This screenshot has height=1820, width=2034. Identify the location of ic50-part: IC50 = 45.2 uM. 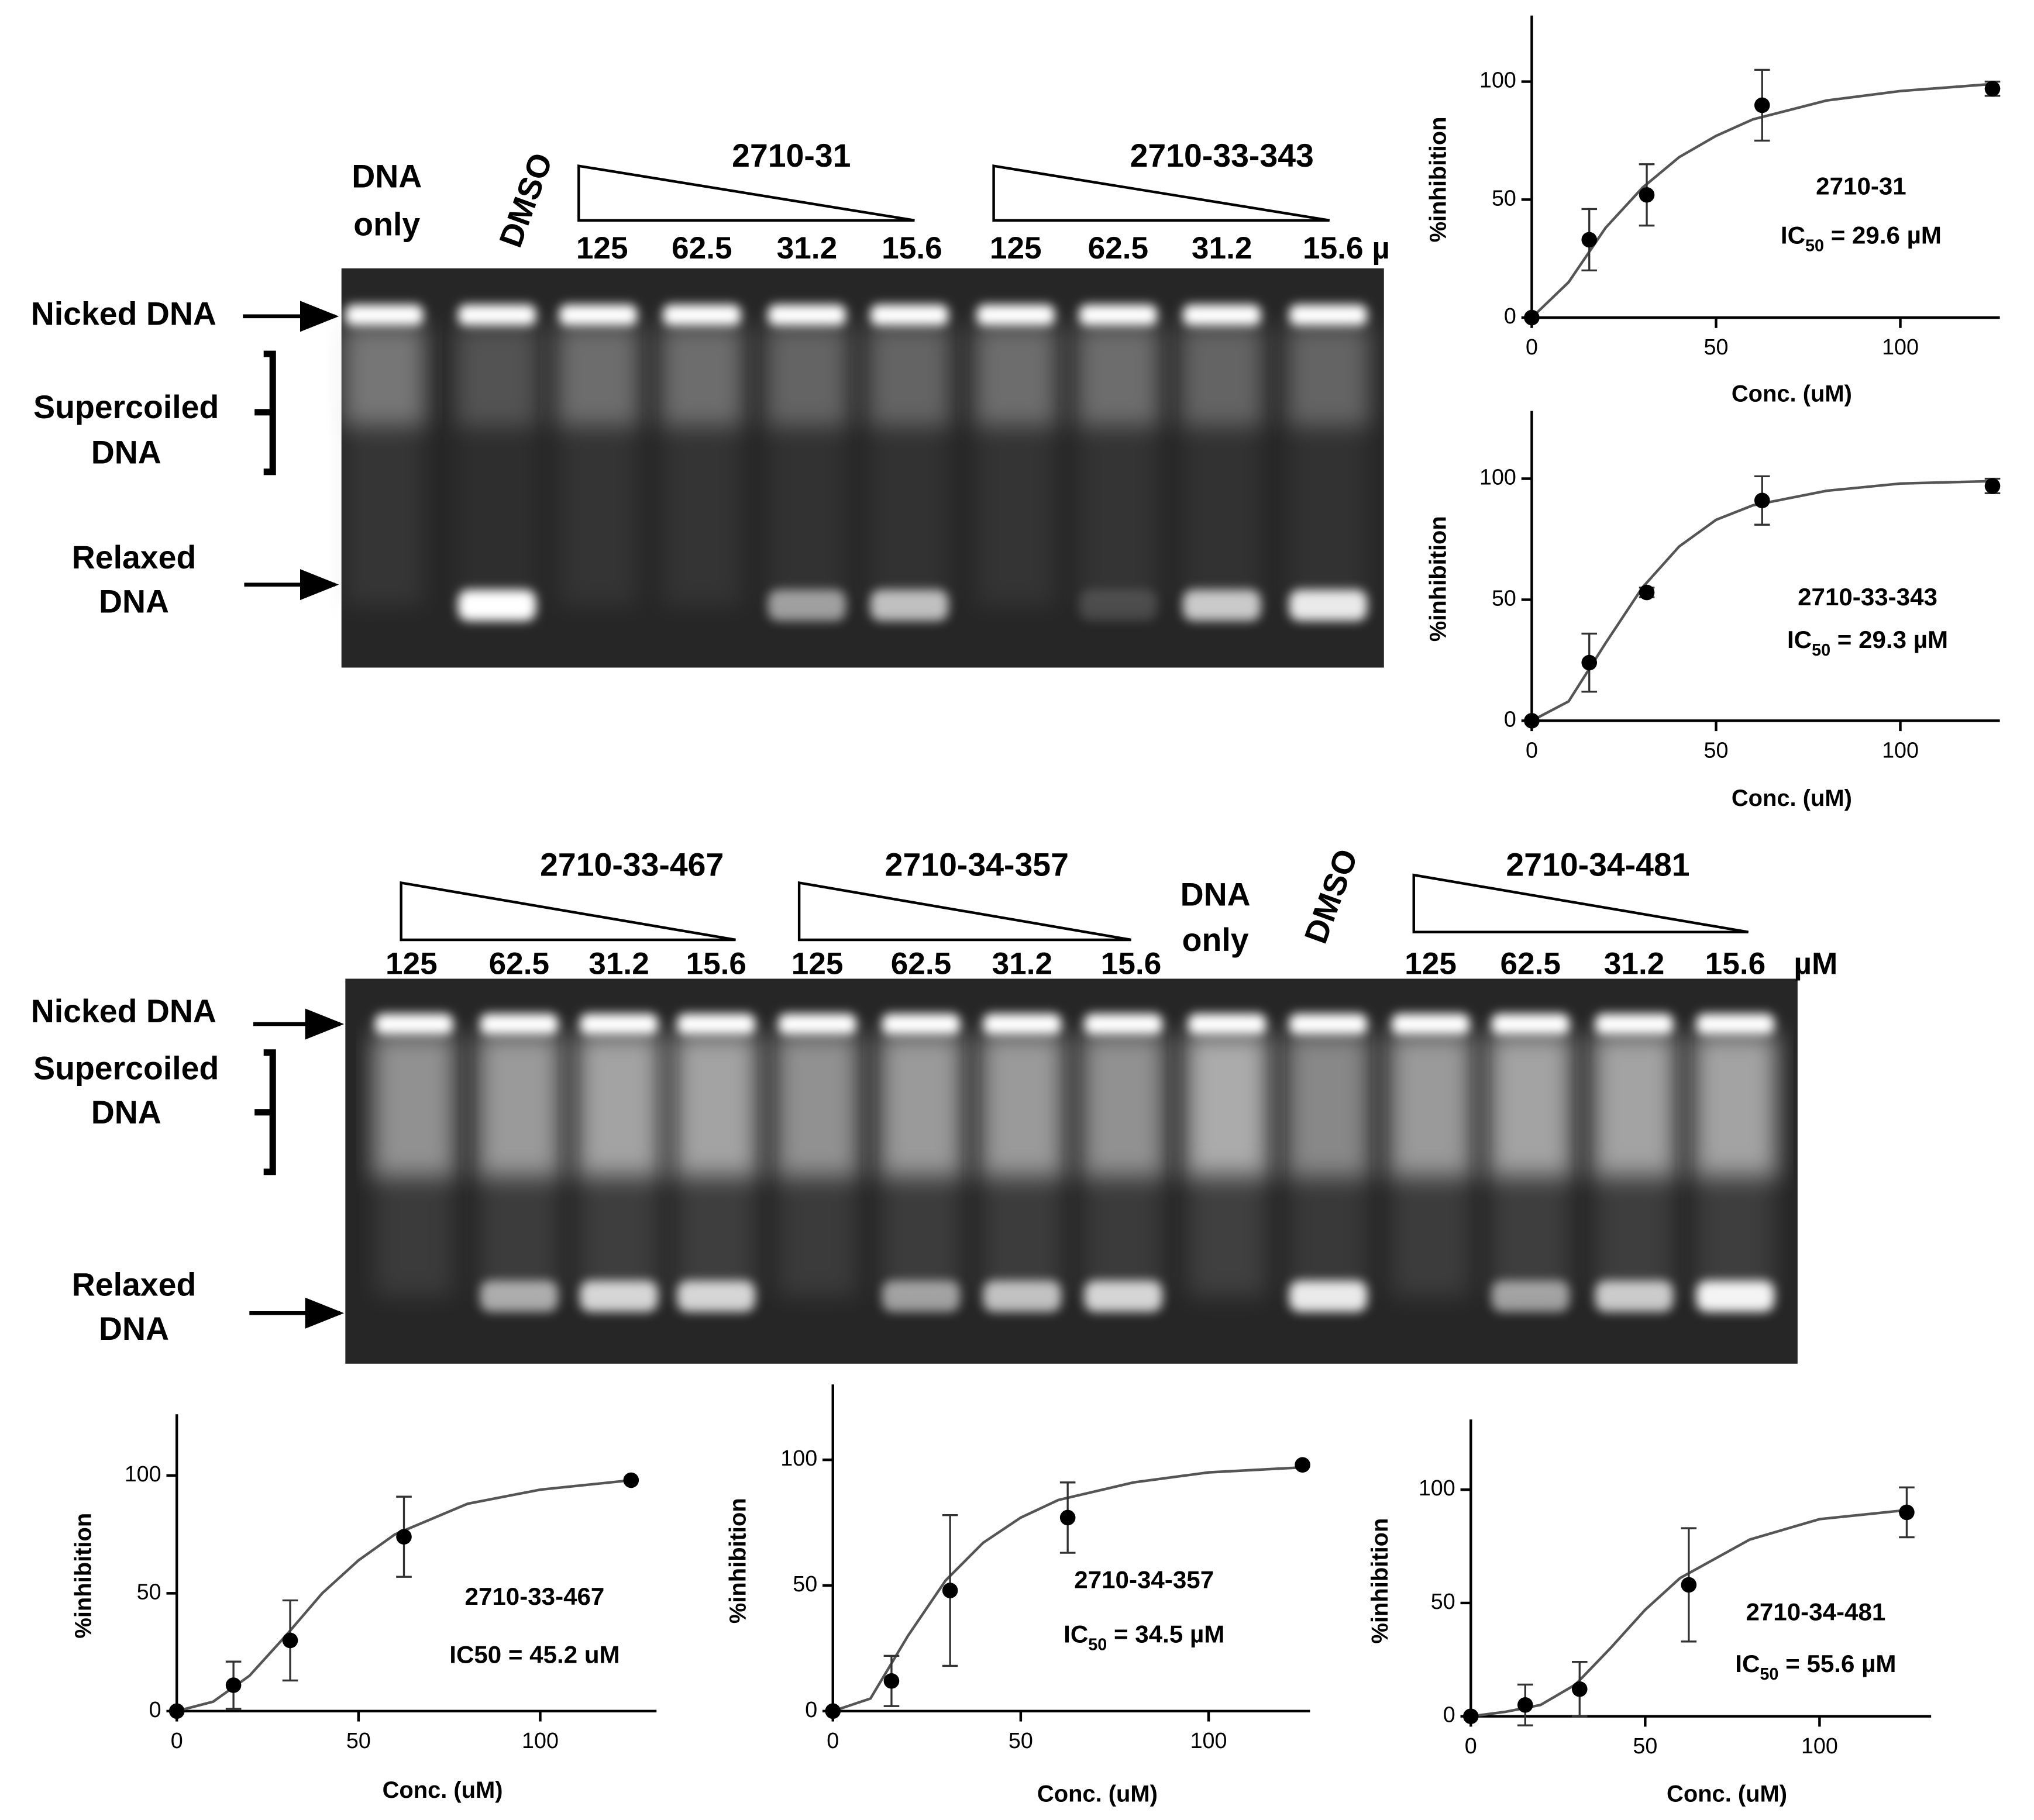
(535, 1655).